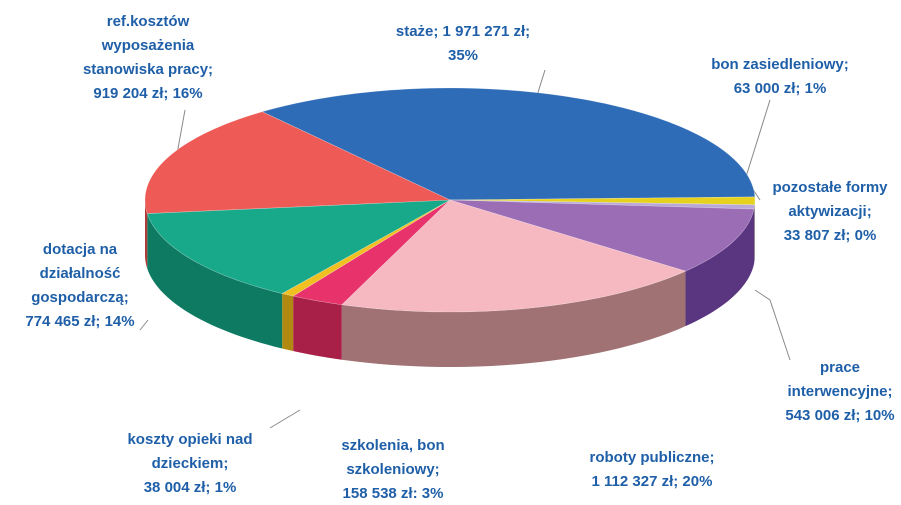  Describe the element at coordinates (463, 31) in the screenshot. I see `data-label: staże; 1 971 271 zł;` at that location.